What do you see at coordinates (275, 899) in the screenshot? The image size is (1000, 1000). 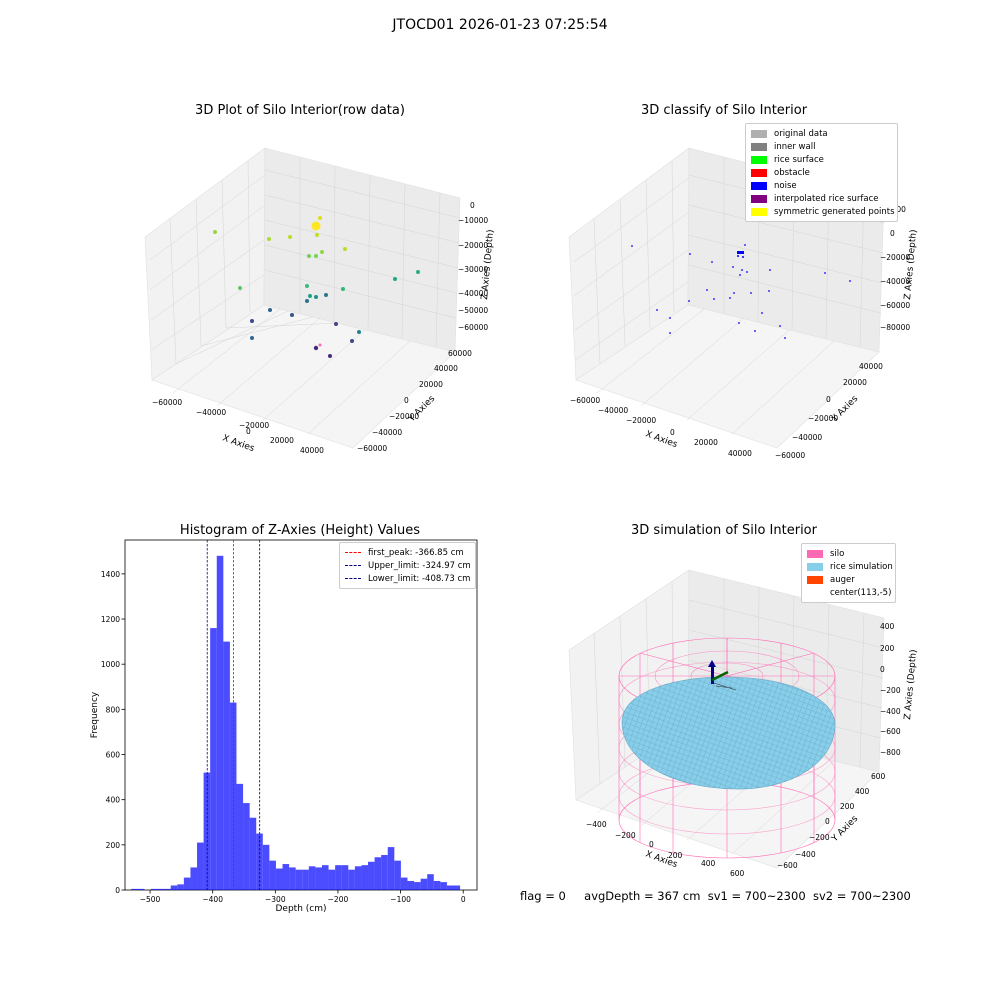 I see `histogram-x-tick-label: −300` at bounding box center [275, 899].